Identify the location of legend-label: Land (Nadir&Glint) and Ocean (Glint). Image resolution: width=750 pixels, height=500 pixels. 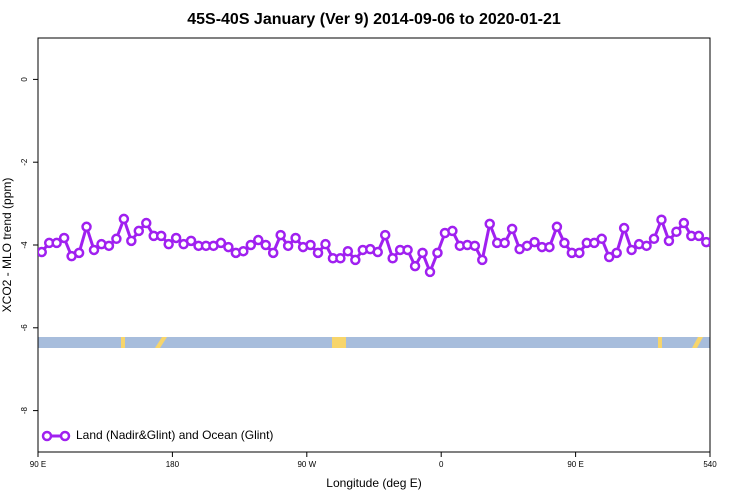
(174, 435).